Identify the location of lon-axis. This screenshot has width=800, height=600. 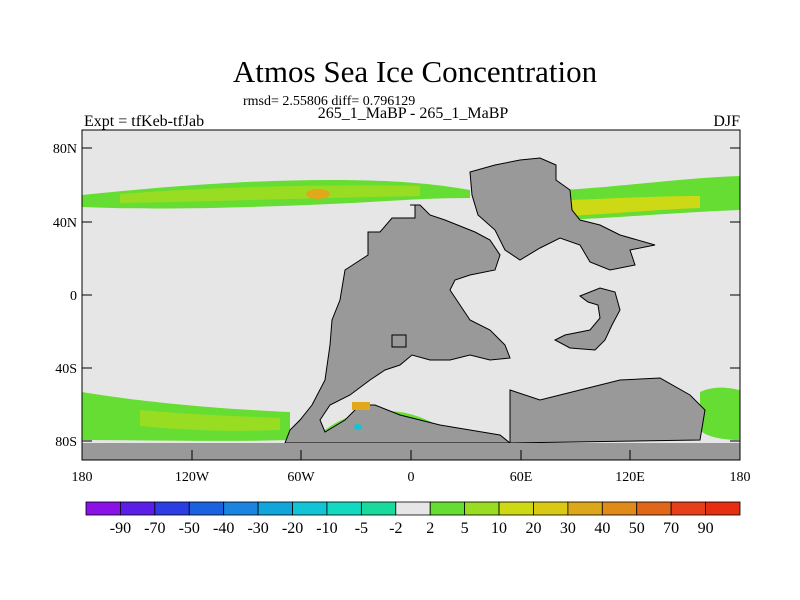
(411, 455).